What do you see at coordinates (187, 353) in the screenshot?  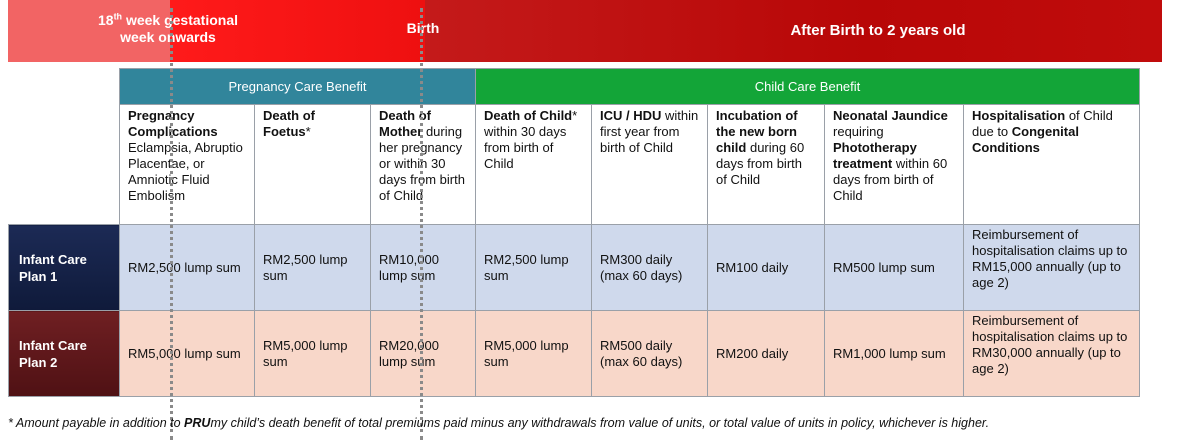 I see `plan-2-value-1: RM5,000 lump sum` at bounding box center [187, 353].